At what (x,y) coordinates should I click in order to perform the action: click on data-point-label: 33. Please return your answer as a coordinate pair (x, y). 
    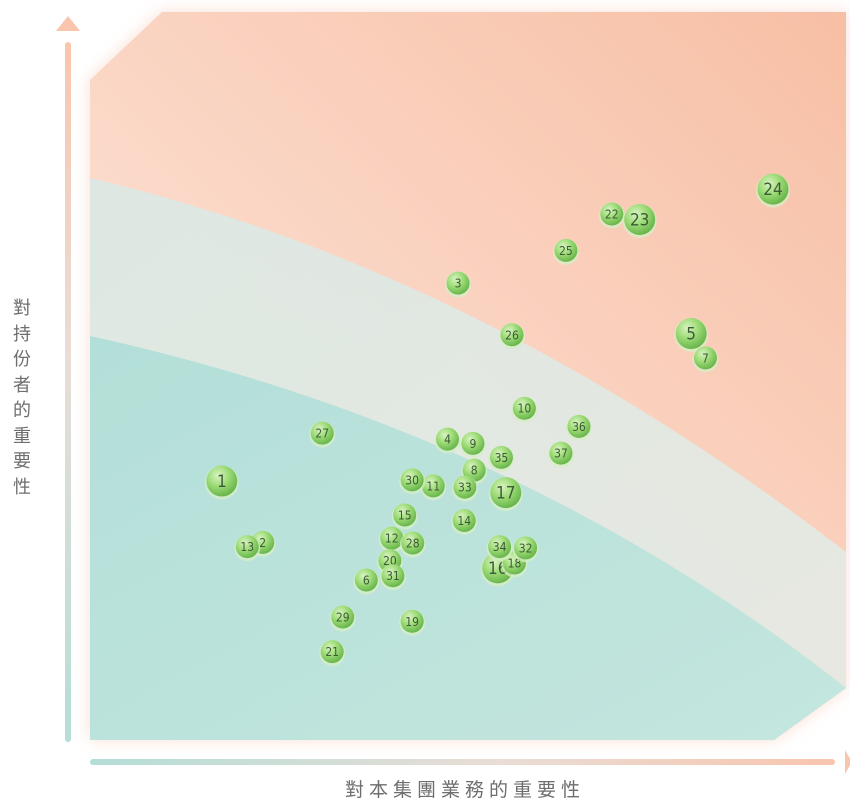
    Looking at the image, I should click on (465, 488).